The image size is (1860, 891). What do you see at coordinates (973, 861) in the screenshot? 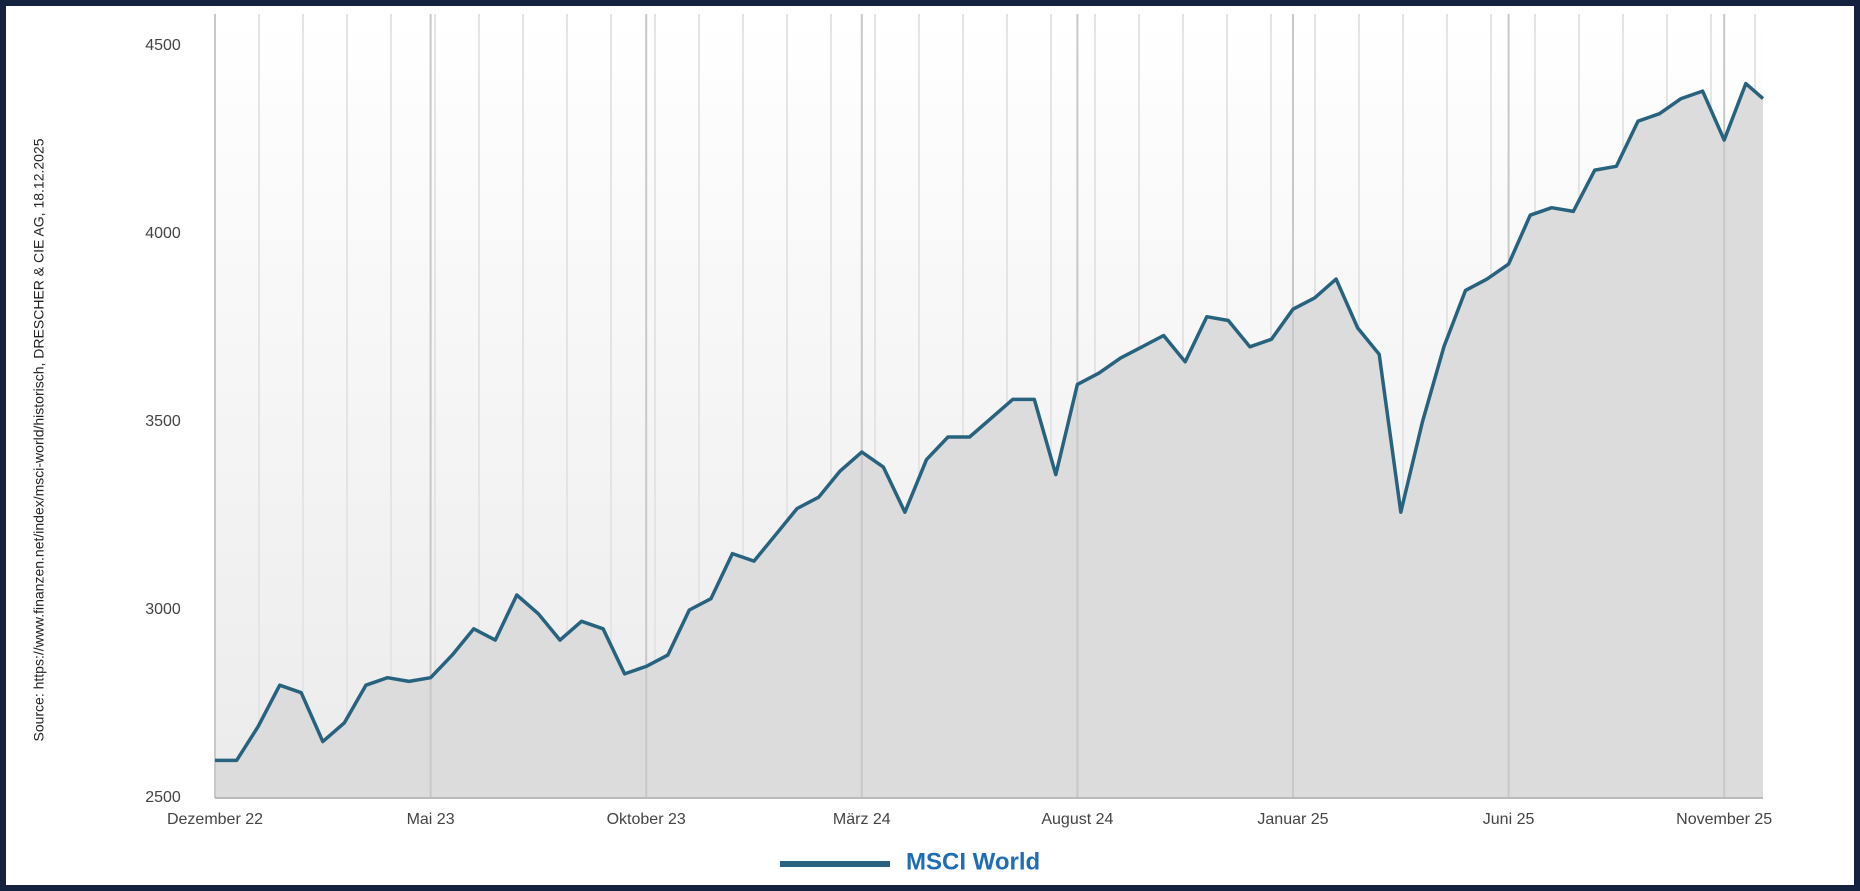
I see `legend-label: MSCI World` at bounding box center [973, 861].